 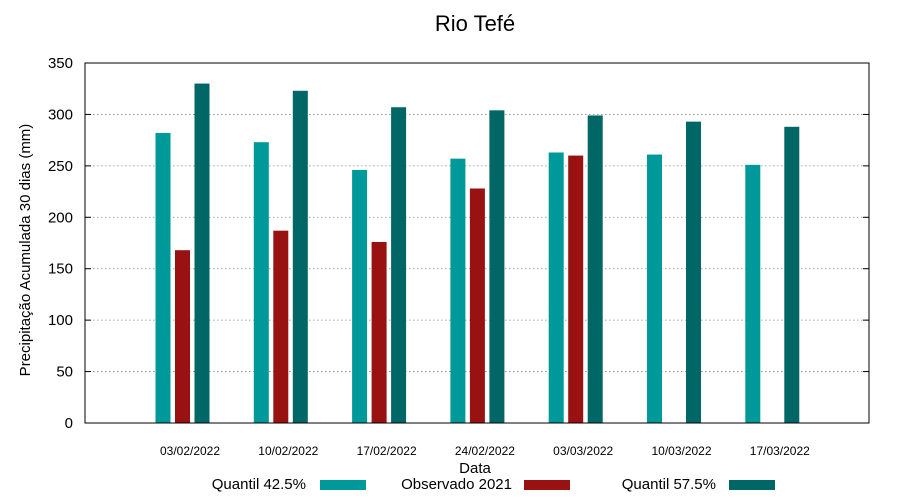 What do you see at coordinates (60, 166) in the screenshot?
I see `y-tick-label: 250` at bounding box center [60, 166].